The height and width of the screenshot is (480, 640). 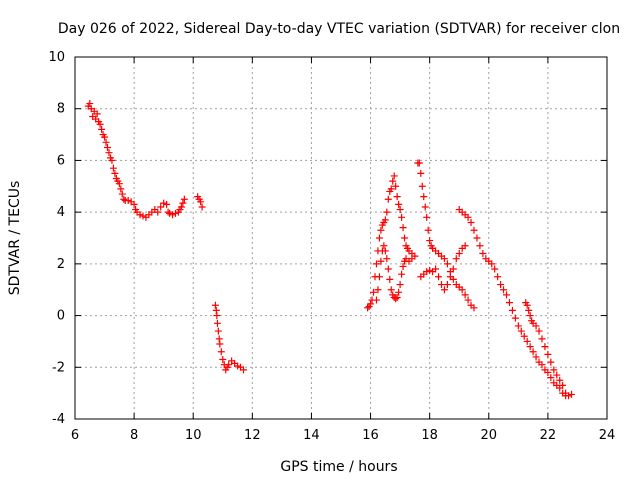 What do you see at coordinates (338, 467) in the screenshot?
I see `x-axis-title: GPS time / hours` at bounding box center [338, 467].